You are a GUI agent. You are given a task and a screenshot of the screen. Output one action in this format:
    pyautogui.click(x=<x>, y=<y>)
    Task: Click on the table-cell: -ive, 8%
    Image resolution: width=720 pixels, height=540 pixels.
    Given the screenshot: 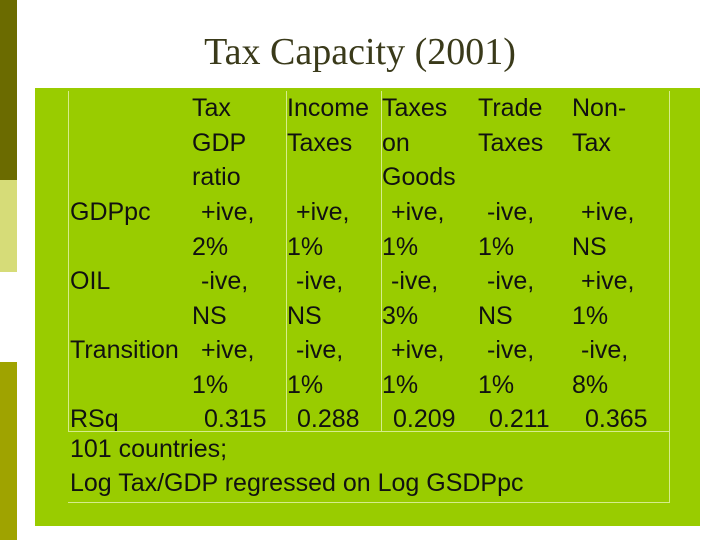 What is the action you would take?
    pyautogui.click(x=600, y=367)
    